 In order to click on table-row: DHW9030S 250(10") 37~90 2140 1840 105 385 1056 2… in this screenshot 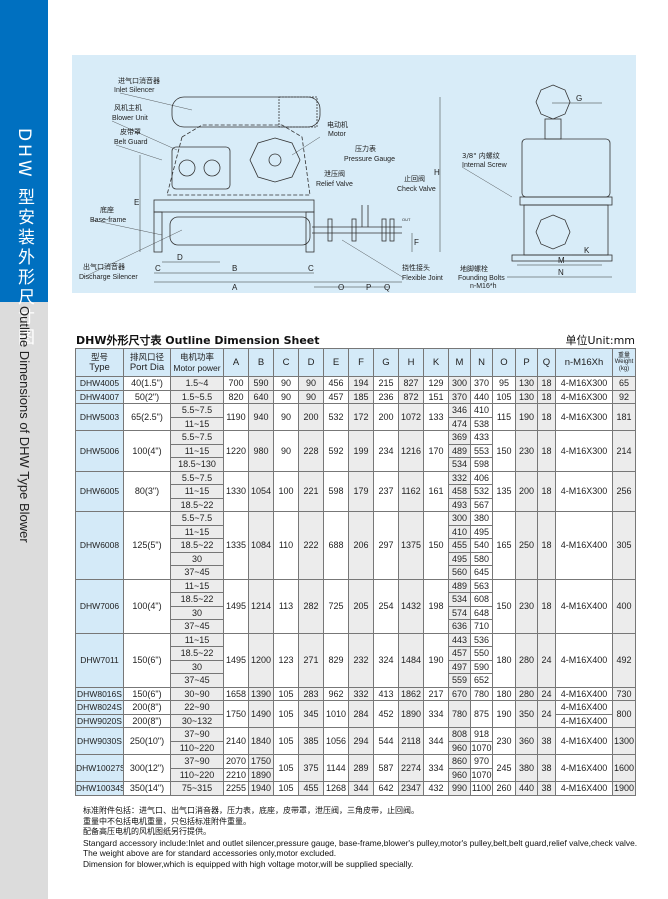, I will do `click(355, 741)`.